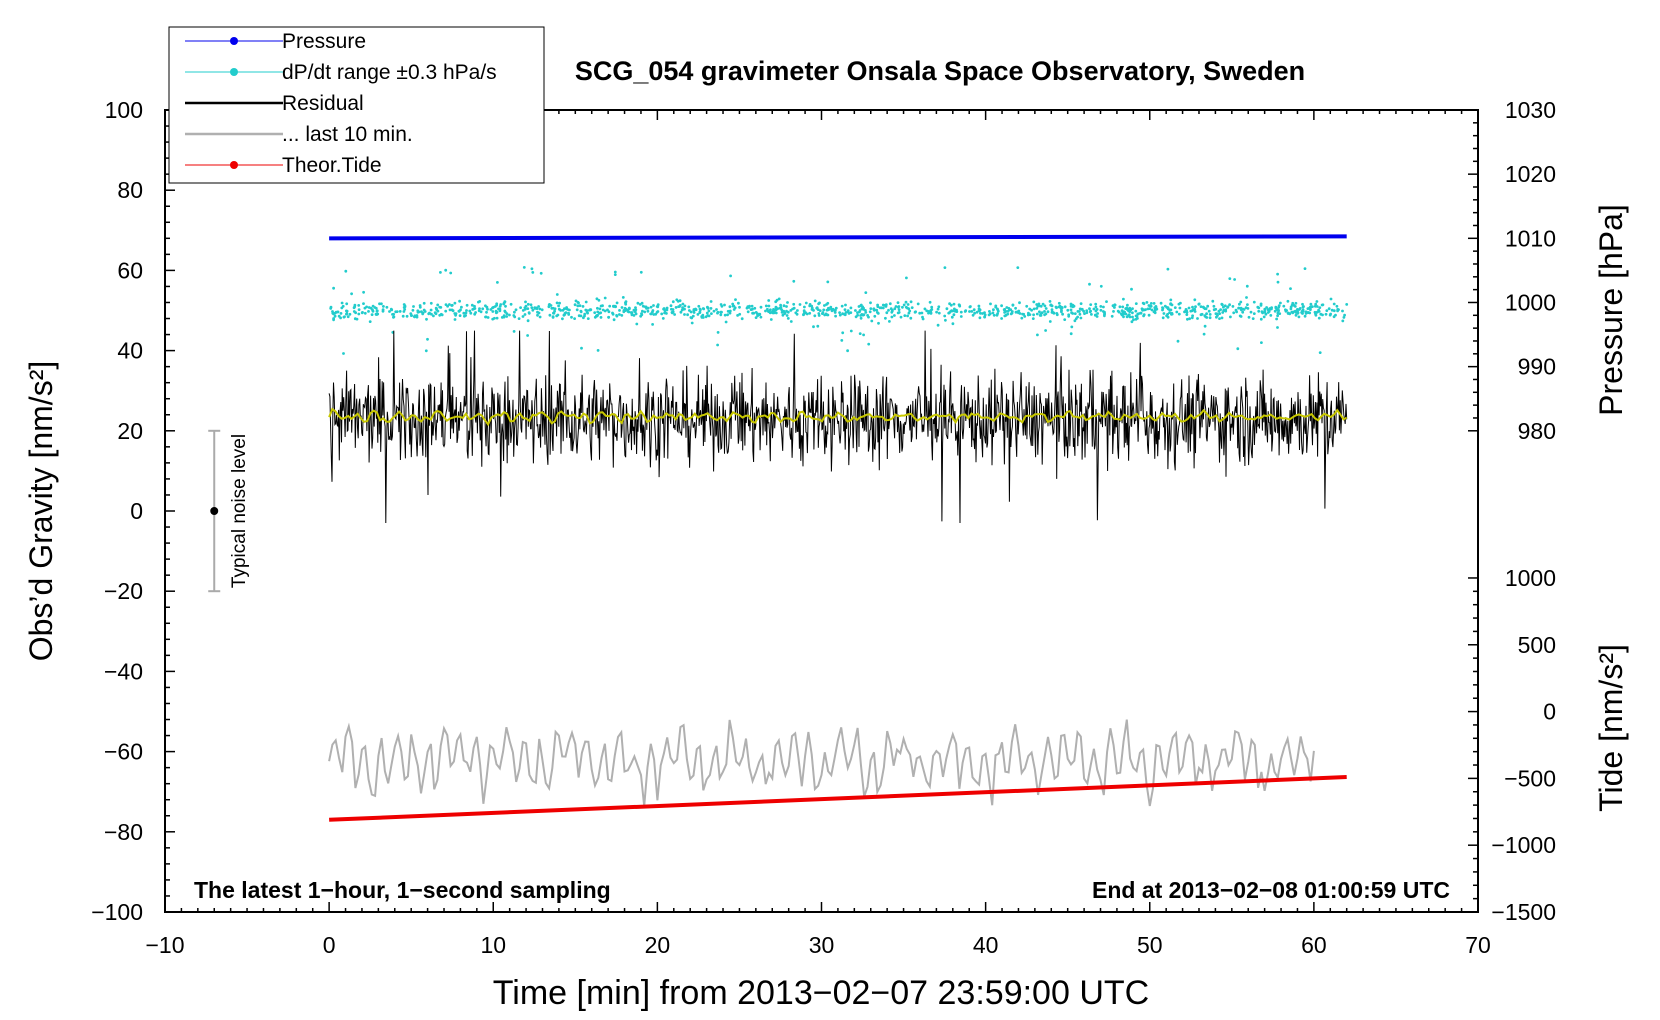 Image resolution: width=1660 pixels, height=1020 pixels. What do you see at coordinates (493, 945) in the screenshot?
I see `x-tick-label: 10` at bounding box center [493, 945].